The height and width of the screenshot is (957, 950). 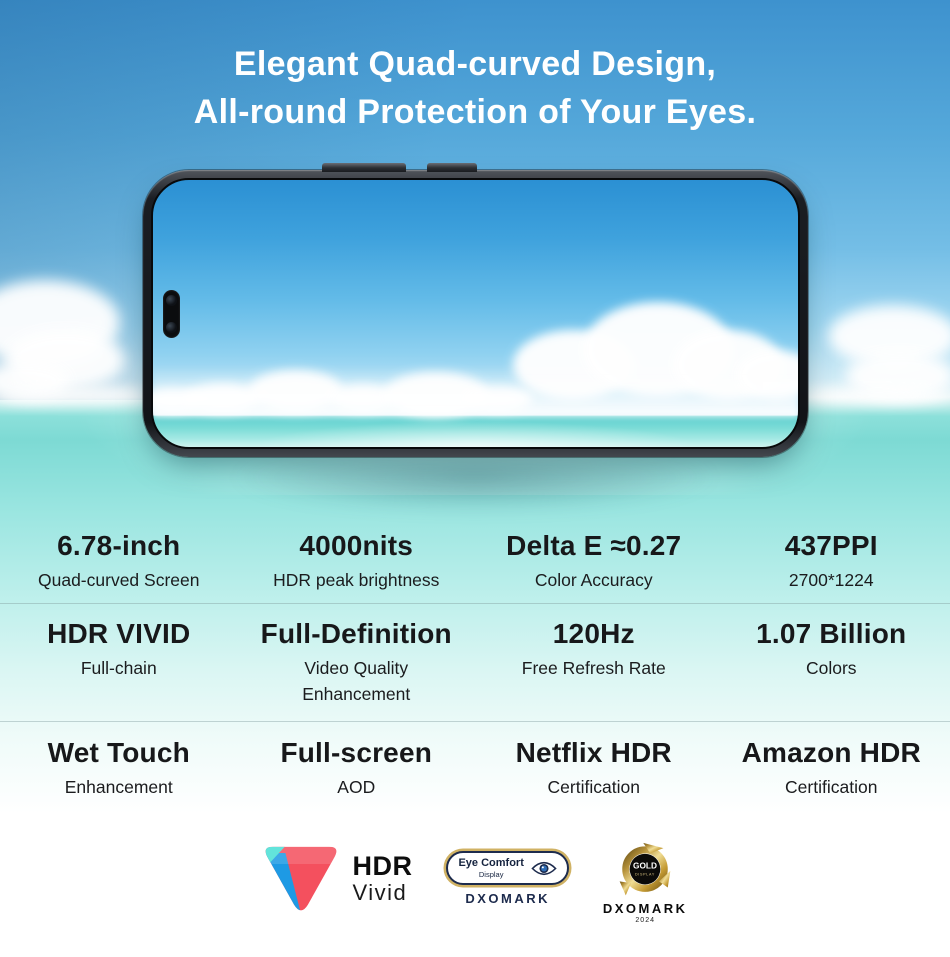 What do you see at coordinates (593, 752) in the screenshot?
I see `spec-value: Netflix HDR` at bounding box center [593, 752].